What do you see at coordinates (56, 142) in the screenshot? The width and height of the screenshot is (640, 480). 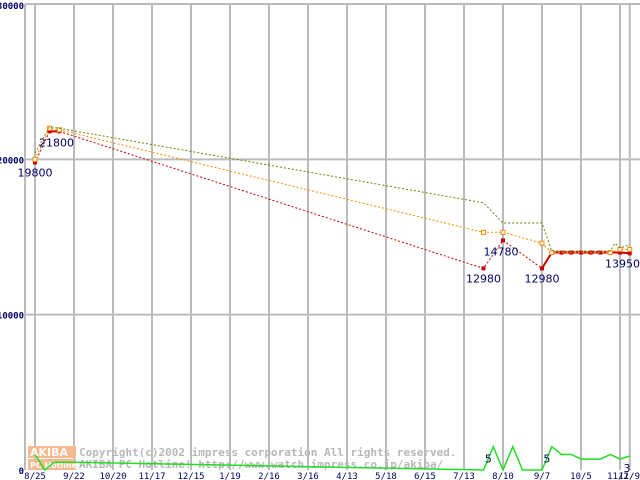 I see `data-label: 21800` at bounding box center [56, 142].